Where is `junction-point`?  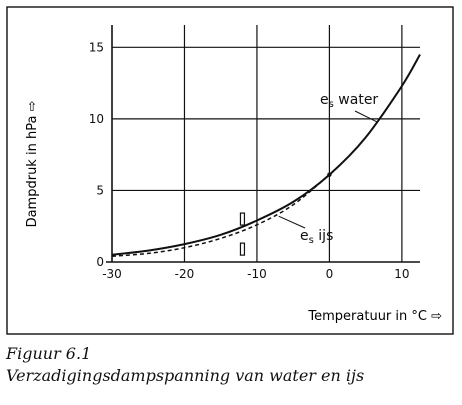
junction-point is located at coordinates (329, 174).